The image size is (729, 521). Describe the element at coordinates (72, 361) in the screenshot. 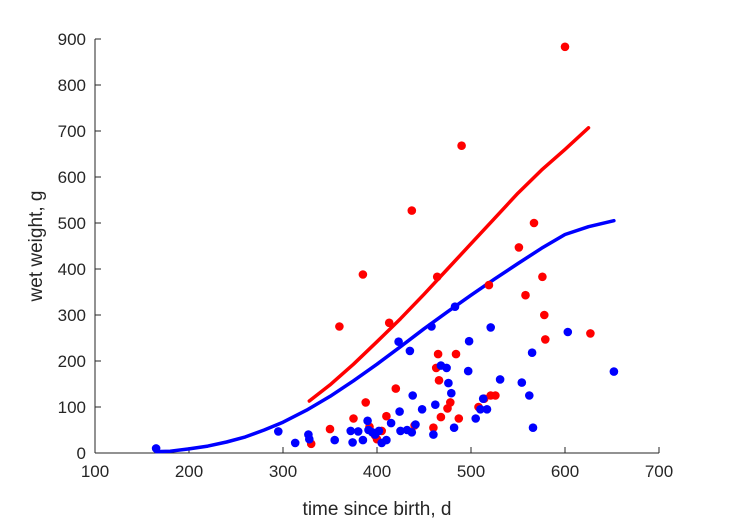

I see `y-tick-label: 200` at that location.